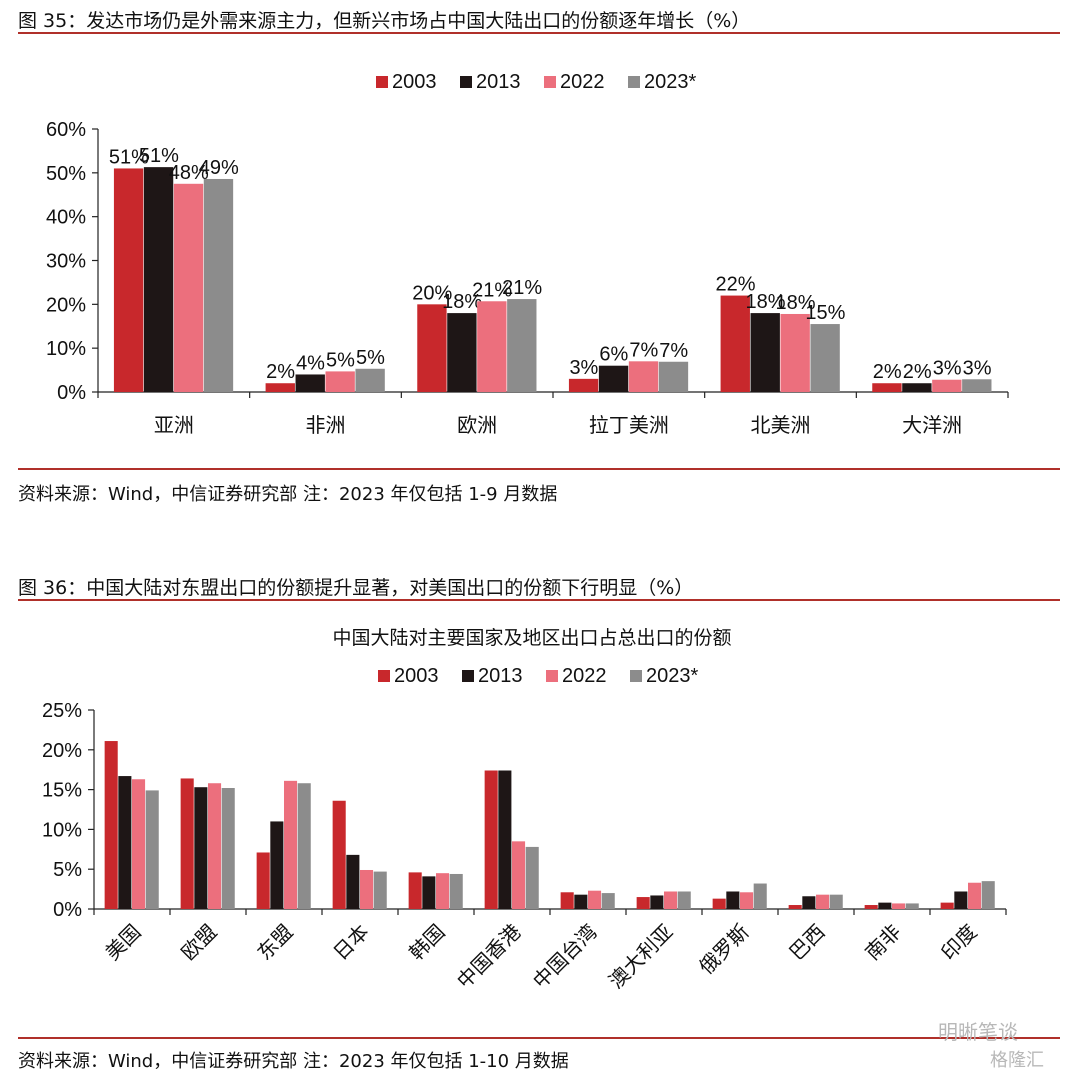 This screenshot has width=1080, height=1082. What do you see at coordinates (673, 376) in the screenshot?
I see `bar-拉丁美洲-2023*` at bounding box center [673, 376].